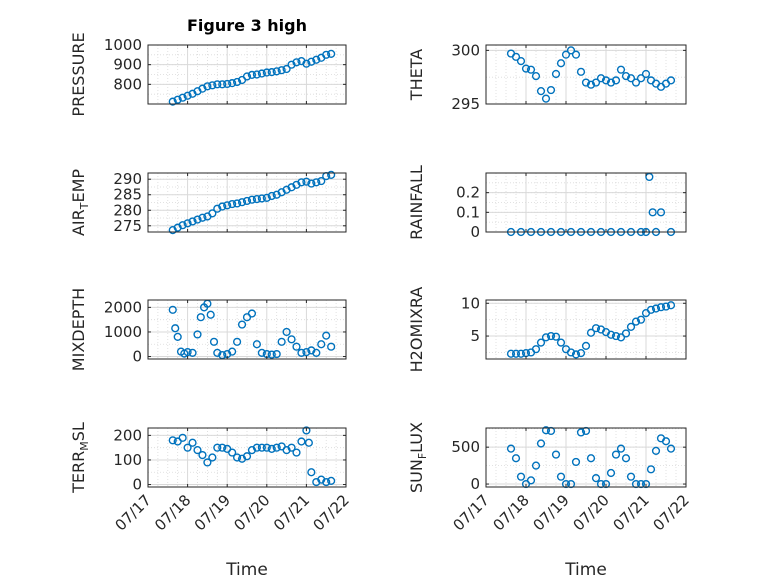  Describe the element at coordinates (127, 460) in the screenshot. I see `y-tick-label: 100` at that location.